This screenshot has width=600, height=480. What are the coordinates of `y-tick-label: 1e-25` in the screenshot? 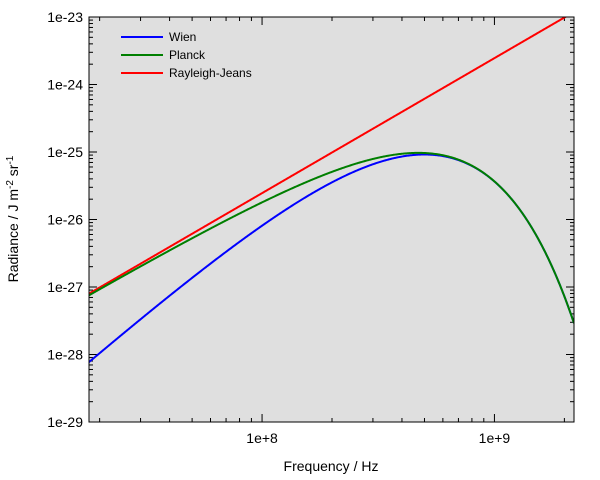 It's located at (65, 152).